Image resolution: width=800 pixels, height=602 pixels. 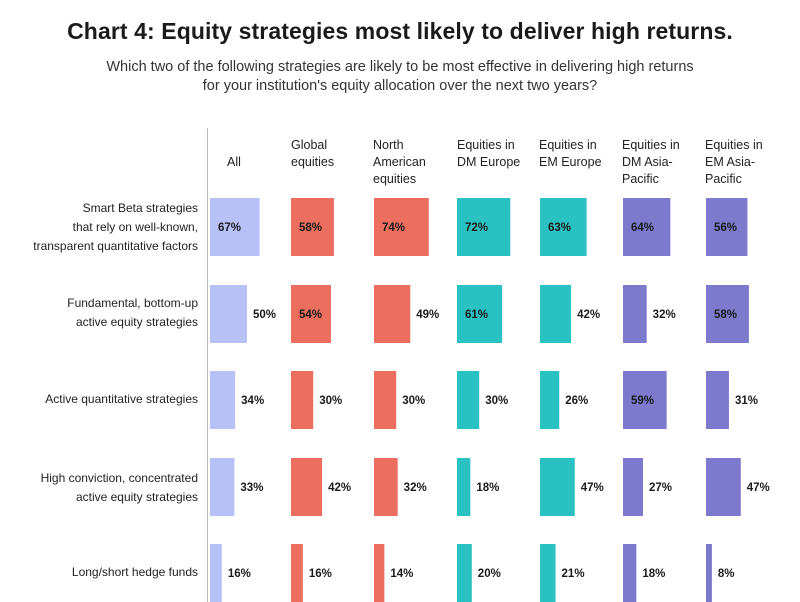 What do you see at coordinates (489, 574) in the screenshot?
I see `bar-value-label-r4-c3: 20%` at bounding box center [489, 574].